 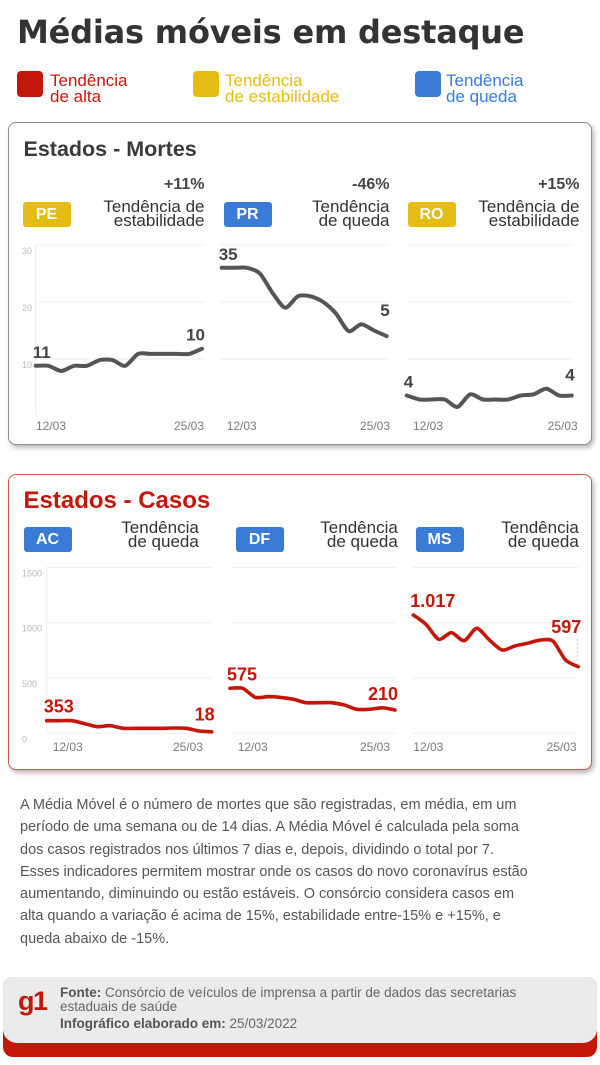 What do you see at coordinates (42, 352) in the screenshot?
I see `data-label-start-pe: 11` at bounding box center [42, 352].